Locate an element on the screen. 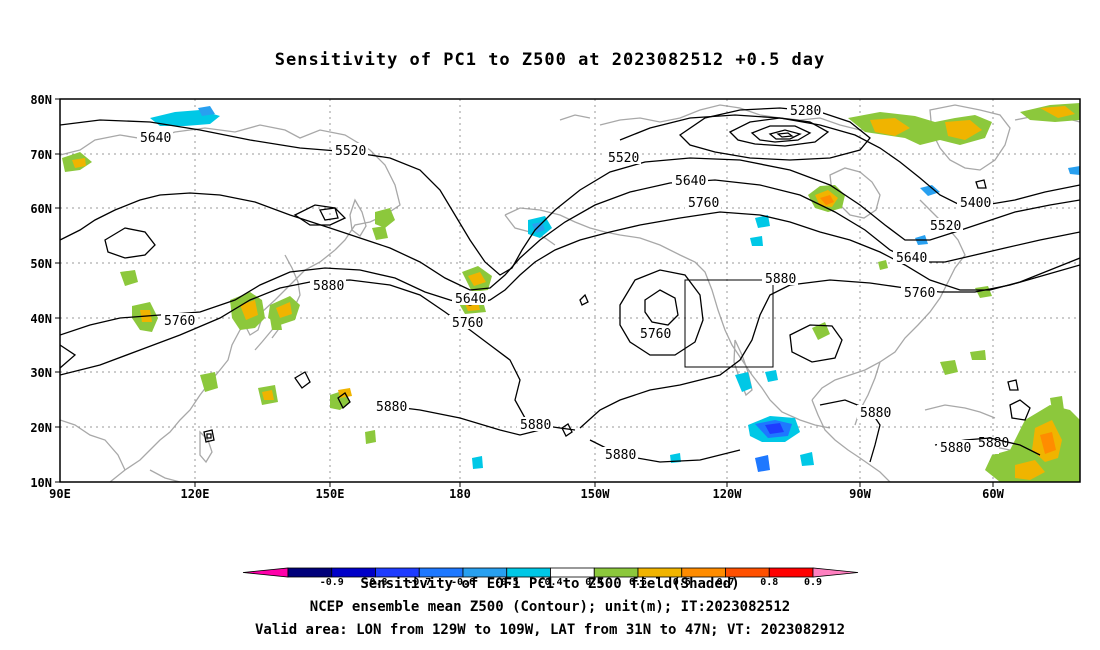 This screenshot has height=650, width=1100. latitude-labels: 80N 70N 60N 50N 40N 30N 20N 10N is located at coordinates (41, 291).